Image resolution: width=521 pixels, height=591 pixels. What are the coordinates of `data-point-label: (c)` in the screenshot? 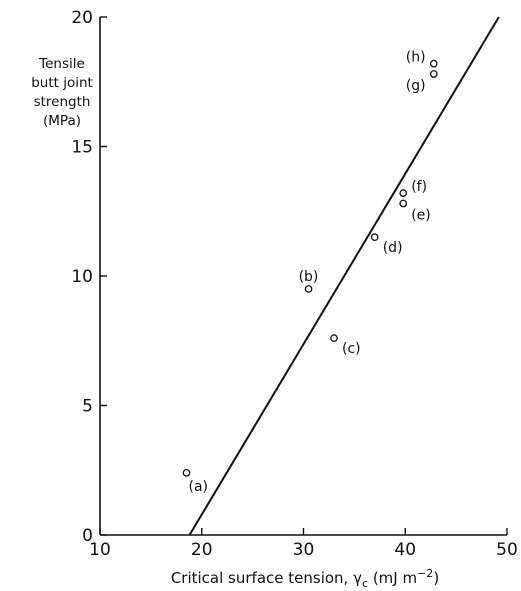 It's located at (351, 349).